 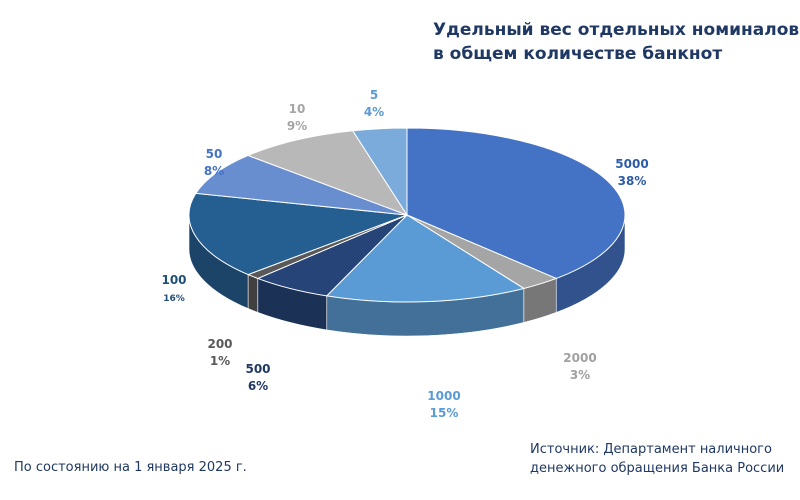 What do you see at coordinates (297, 109) in the screenshot?
I see `slice-label-10: 10` at bounding box center [297, 109].